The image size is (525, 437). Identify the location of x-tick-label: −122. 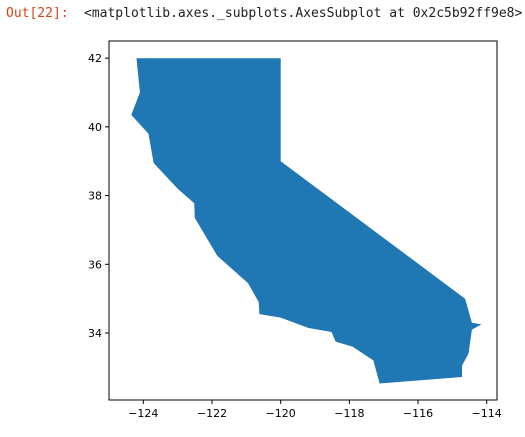
(212, 413).